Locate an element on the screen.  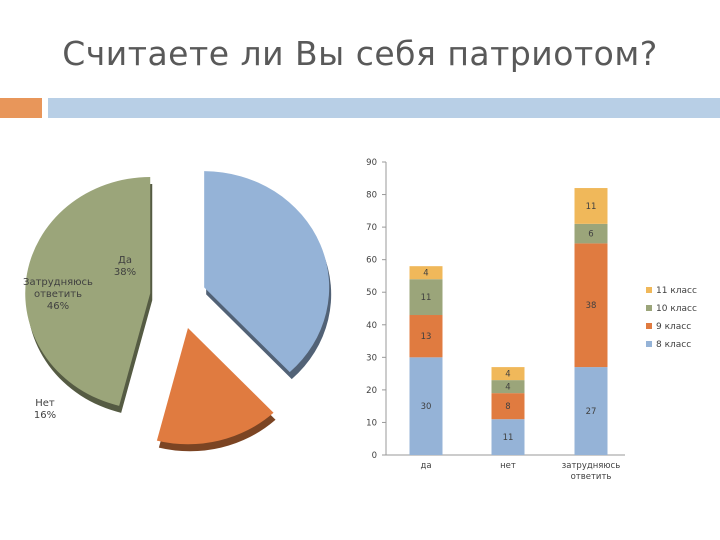
slide-title: Считаете ли Вы себя патриотом? is located at coordinates (360, 53).